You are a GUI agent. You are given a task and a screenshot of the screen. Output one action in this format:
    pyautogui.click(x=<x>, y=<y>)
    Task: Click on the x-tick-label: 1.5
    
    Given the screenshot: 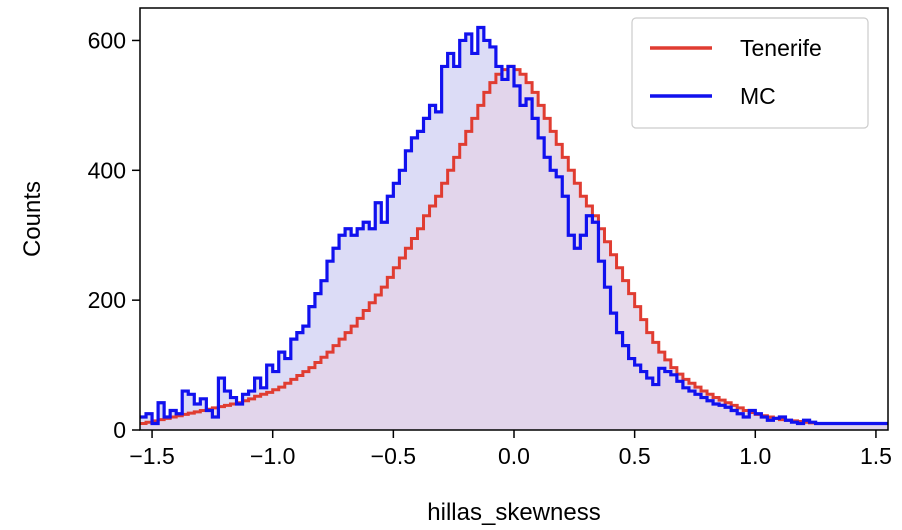 What is the action you would take?
    pyautogui.click(x=876, y=456)
    